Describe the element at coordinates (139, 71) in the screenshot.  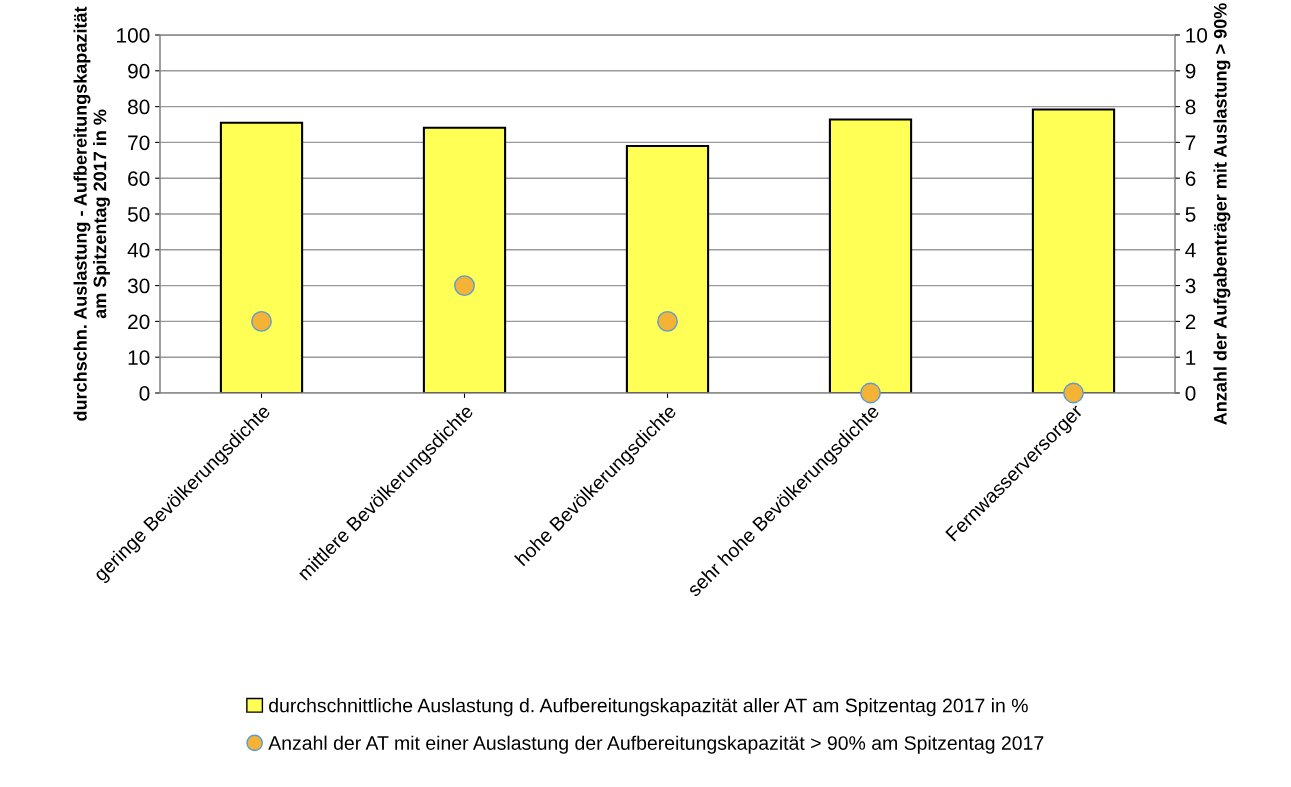
I see `y-tick-label: 90` at that location.